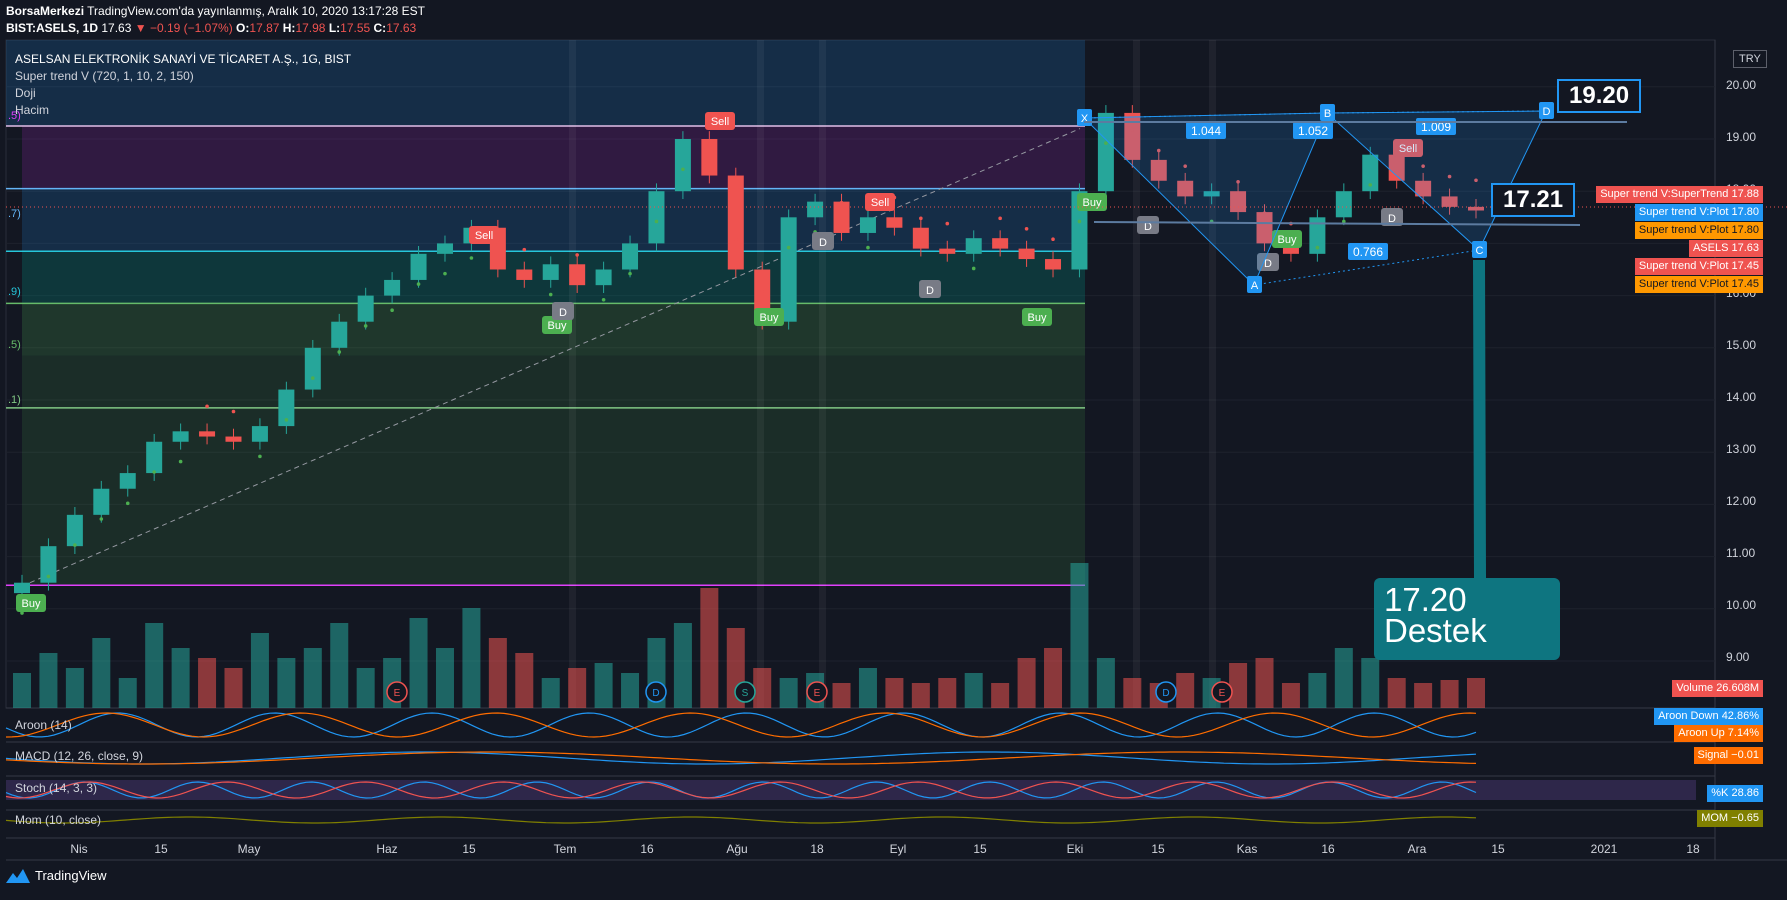  I want to click on pane-label-mom: Mom (10, close), so click(58, 820).